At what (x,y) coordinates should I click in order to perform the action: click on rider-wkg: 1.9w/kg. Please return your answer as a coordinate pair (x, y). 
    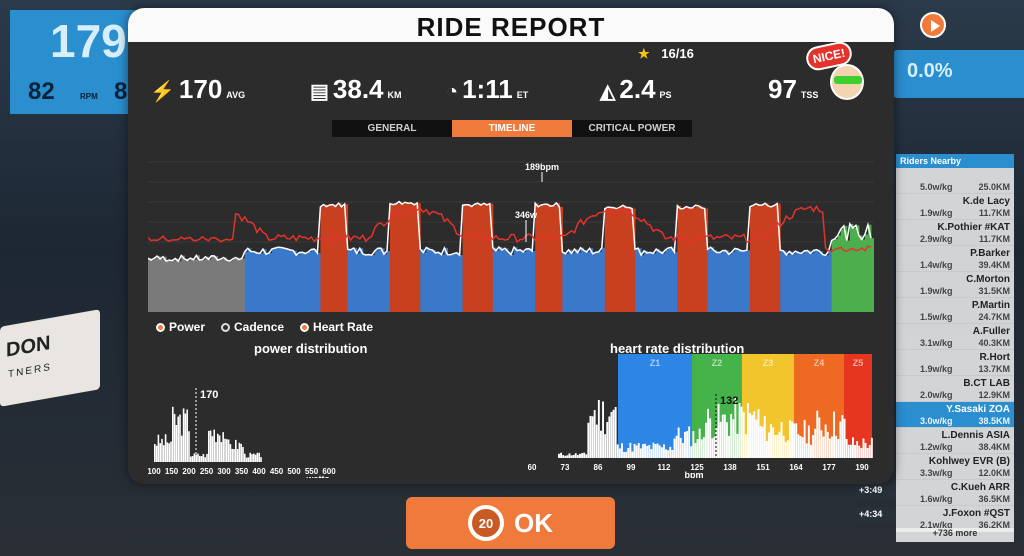
    Looking at the image, I should click on (936, 291).